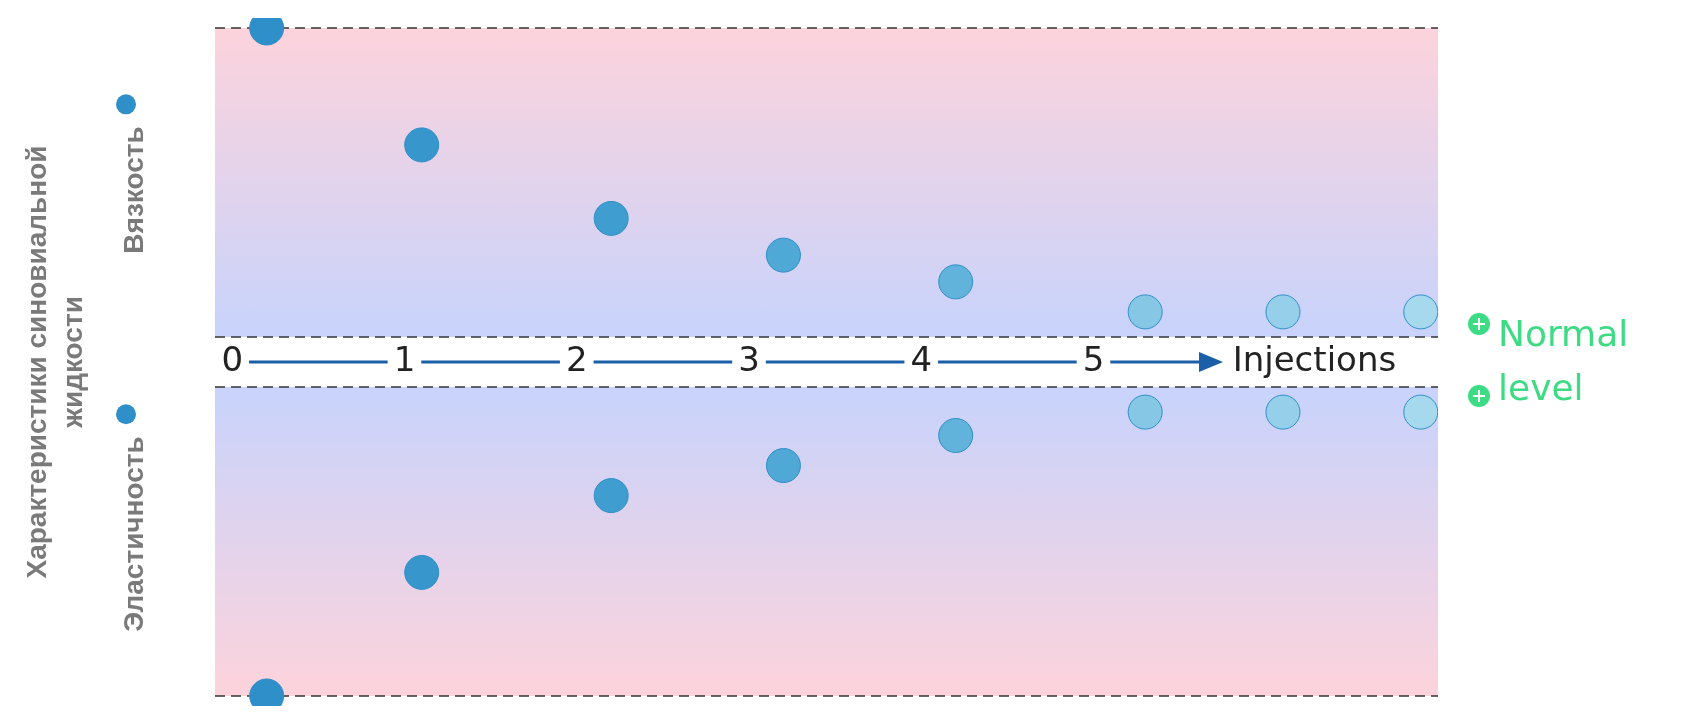  I want to click on x-tick-label: 0, so click(232, 358).